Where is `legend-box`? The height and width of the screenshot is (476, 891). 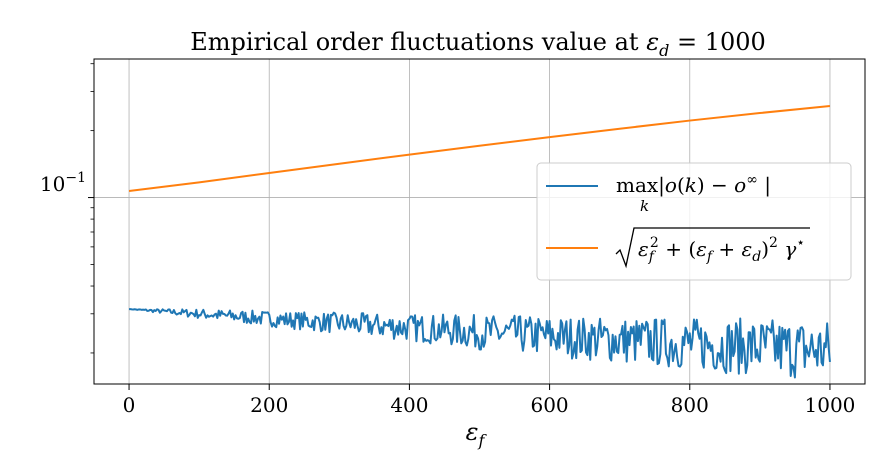 legend-box is located at coordinates (694, 221).